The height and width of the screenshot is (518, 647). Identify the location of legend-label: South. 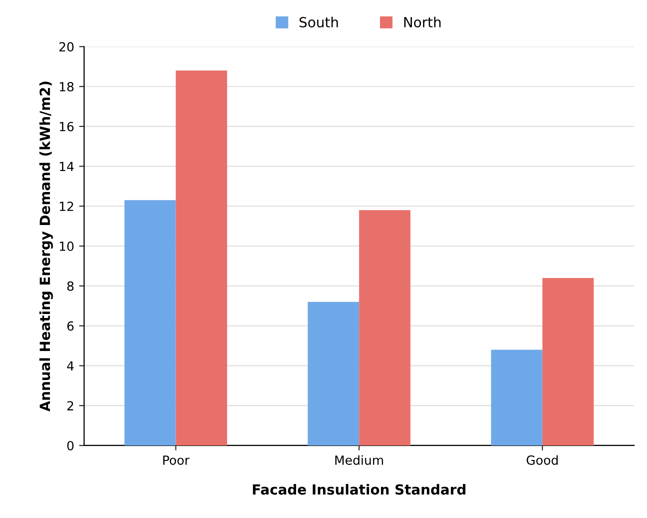
(319, 22).